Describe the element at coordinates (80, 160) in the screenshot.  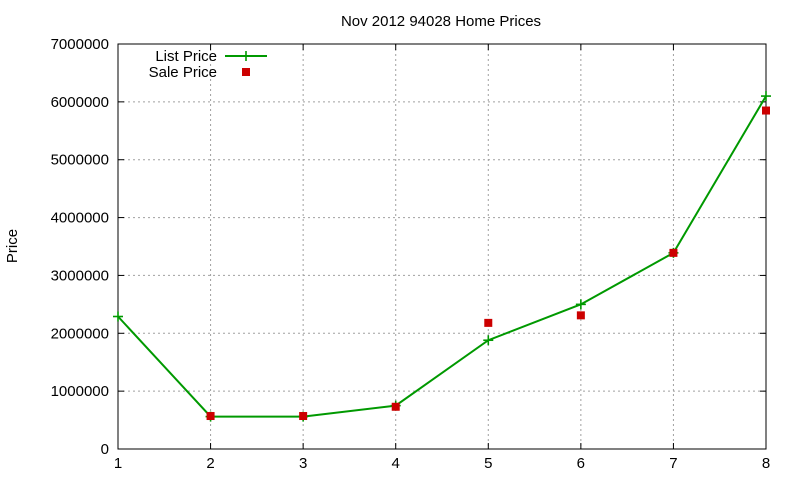
I see `y-tick-label: 5000000` at that location.